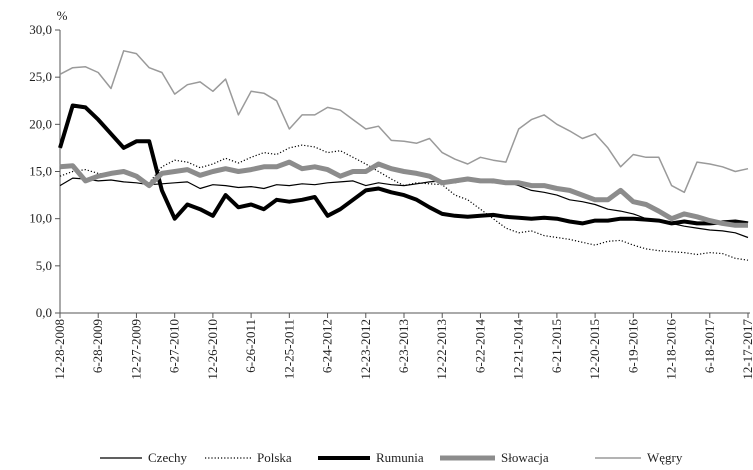 This screenshot has width=753, height=470. Describe the element at coordinates (143, 457) in the screenshot. I see `legend-item: Czechy` at that location.